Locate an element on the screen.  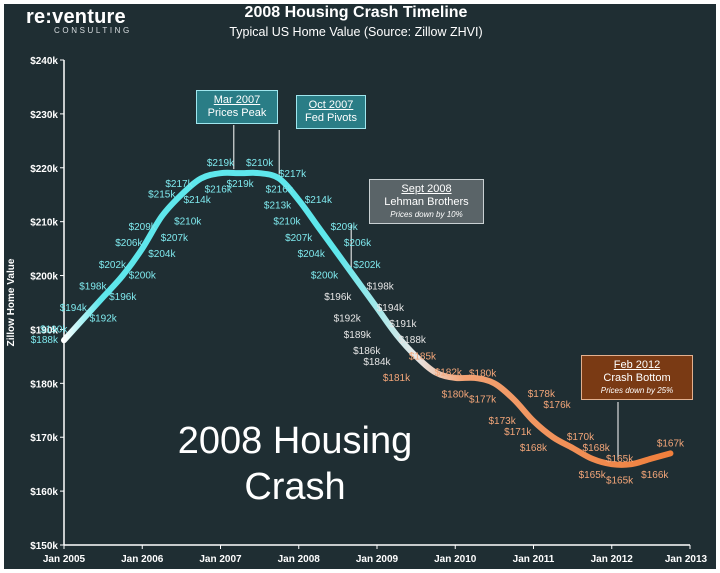
x-tick-label: Jan 2008 is located at coordinates (299, 559).